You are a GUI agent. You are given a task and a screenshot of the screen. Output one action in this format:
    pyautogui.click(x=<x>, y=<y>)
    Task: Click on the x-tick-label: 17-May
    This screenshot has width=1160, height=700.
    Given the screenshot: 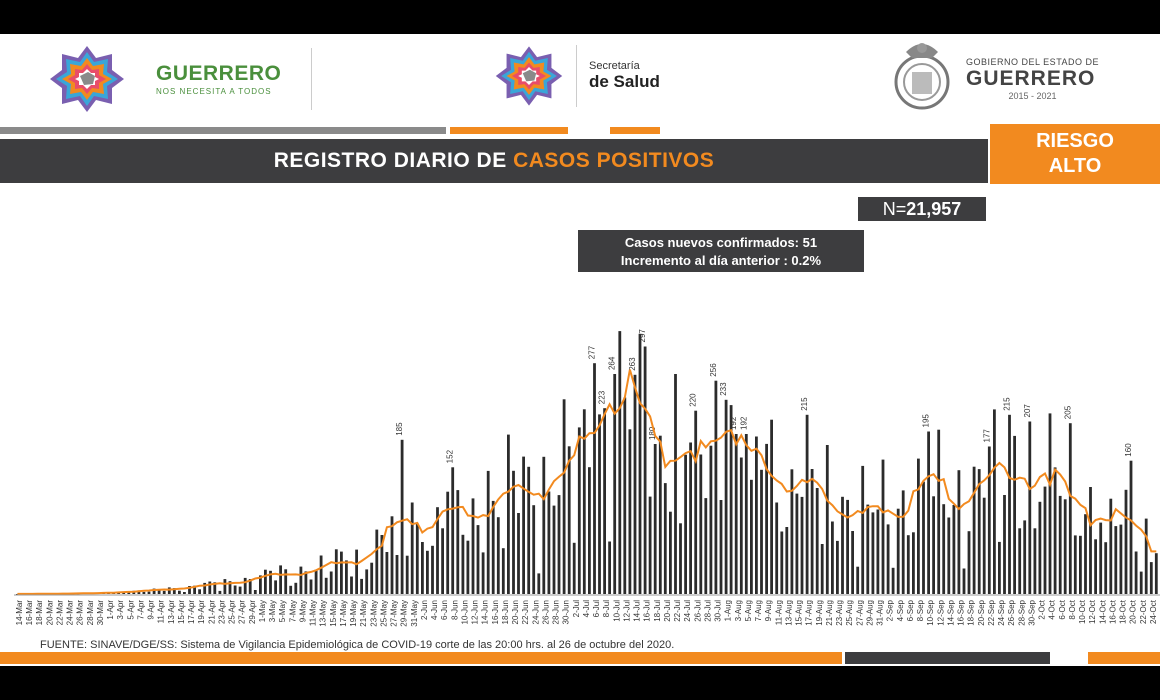 What is the action you would take?
    pyautogui.click(x=343, y=613)
    